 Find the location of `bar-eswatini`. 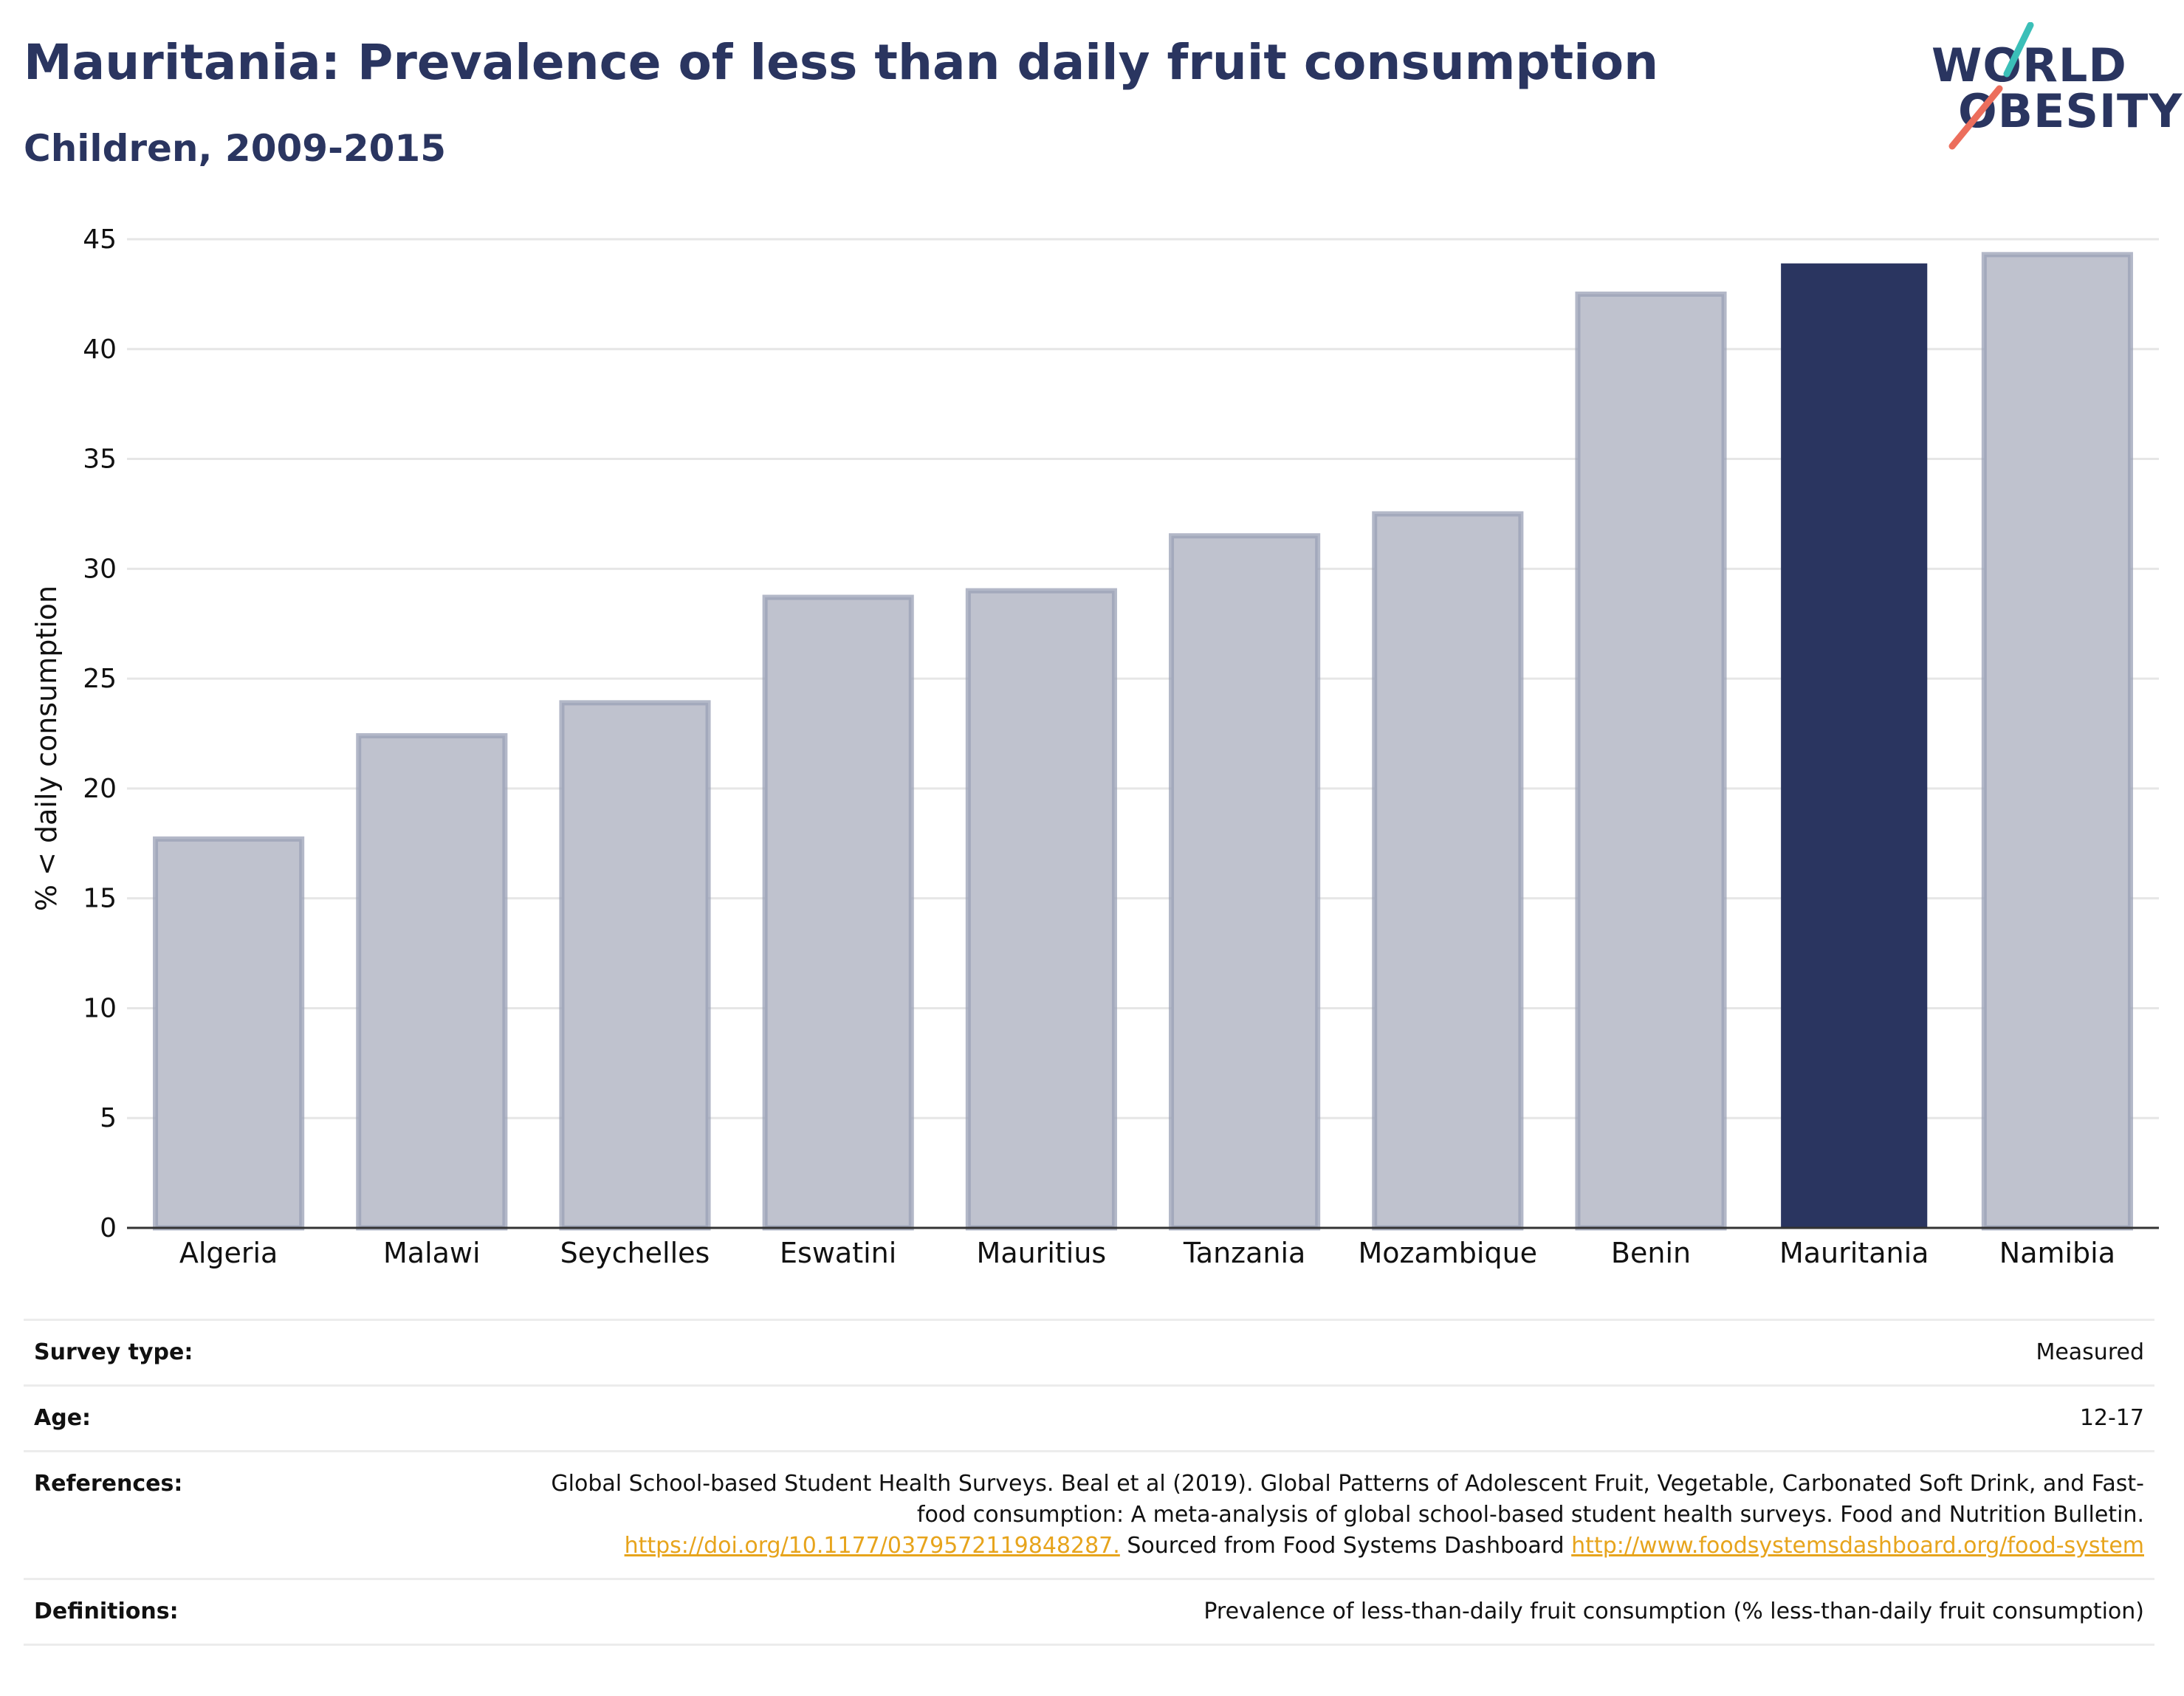

bar-eswatini is located at coordinates (838, 912).